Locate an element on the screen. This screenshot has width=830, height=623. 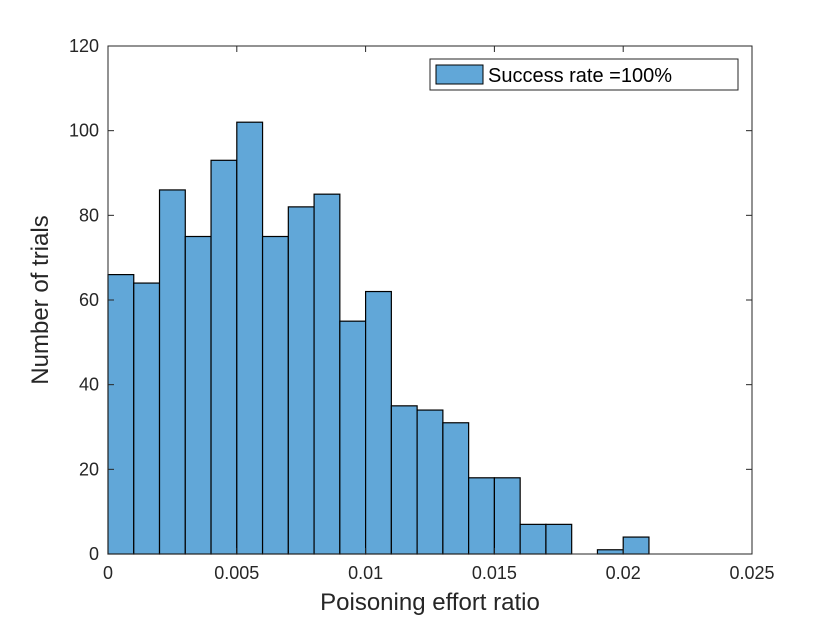
y-tick-label: 80 is located at coordinates (89, 215).